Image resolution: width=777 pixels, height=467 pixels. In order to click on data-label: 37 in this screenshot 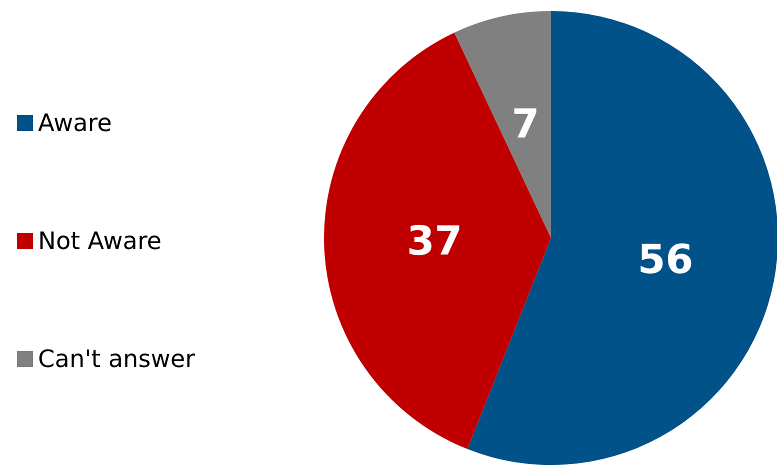, I will do `click(434, 241)`.